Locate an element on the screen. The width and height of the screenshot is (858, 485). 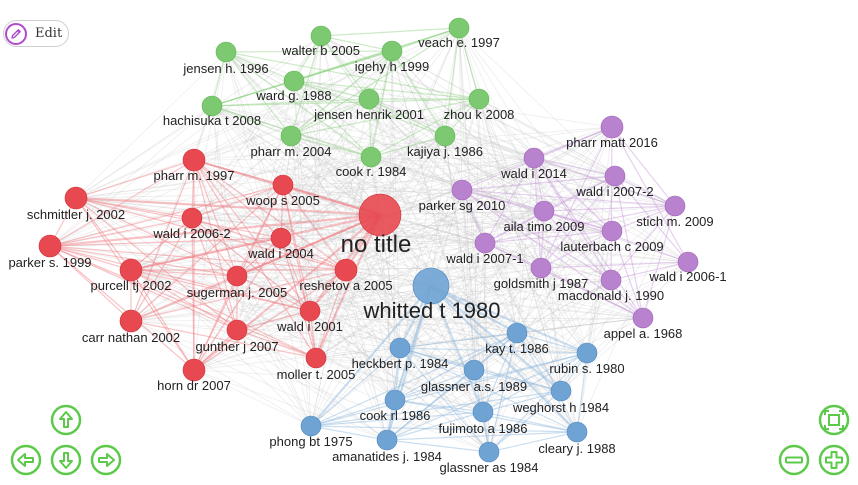
node-label: whitted t 1980 is located at coordinates (432, 310).